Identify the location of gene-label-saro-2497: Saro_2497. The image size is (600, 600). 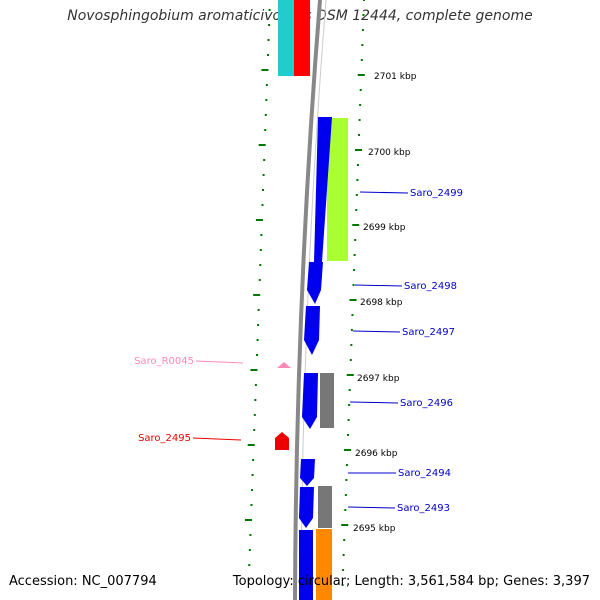
(428, 332).